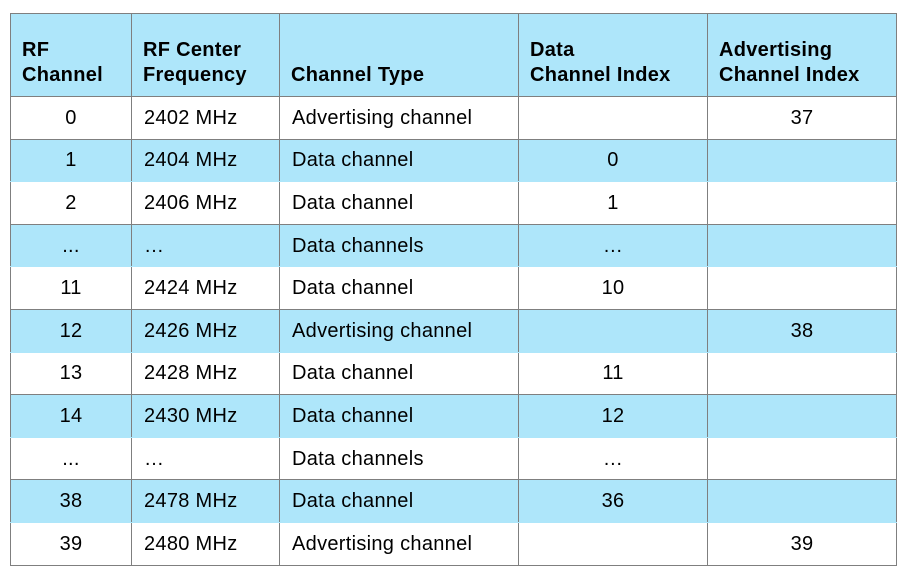 The width and height of the screenshot is (905, 566). I want to click on cell-rf-channel: 12, so click(71, 330).